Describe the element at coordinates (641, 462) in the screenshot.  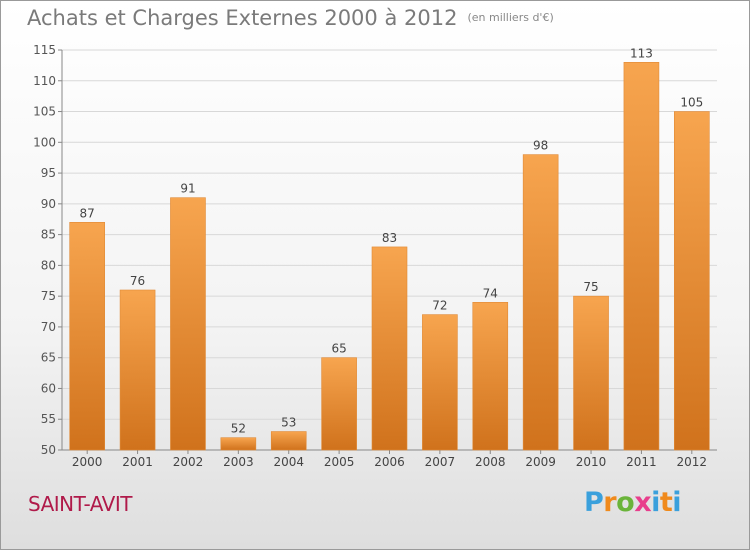
I see `x-tick-label: 2011` at that location.